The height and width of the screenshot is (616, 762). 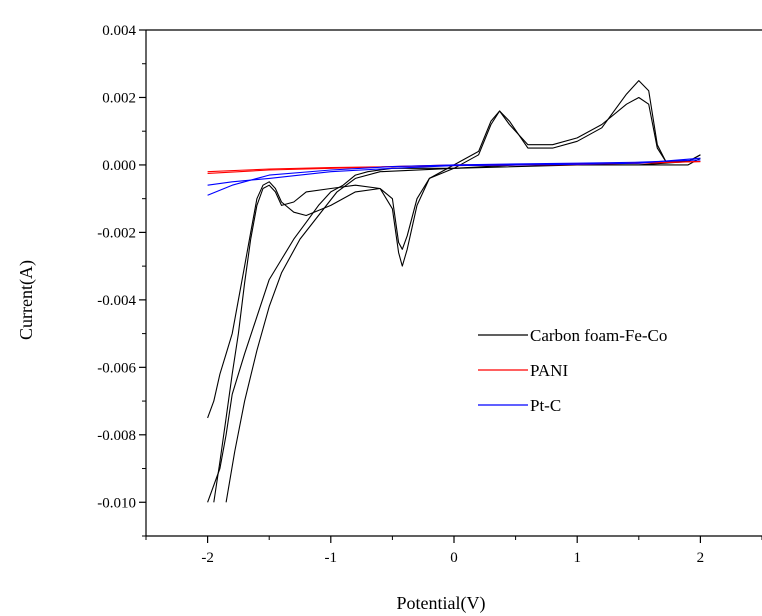 What do you see at coordinates (119, 166) in the screenshot?
I see `y-tick-label: 0.000` at bounding box center [119, 166].